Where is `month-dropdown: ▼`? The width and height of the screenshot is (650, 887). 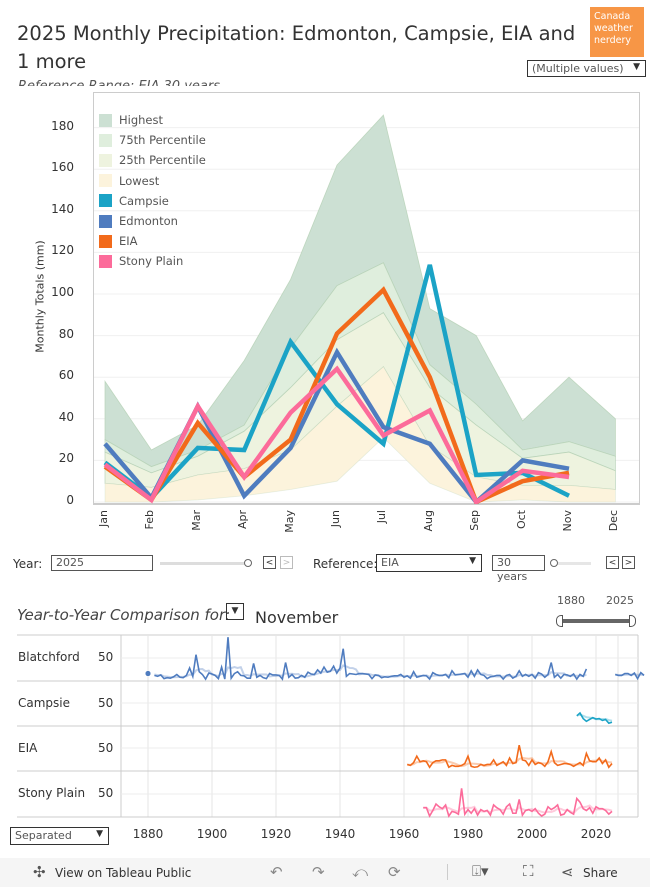
month-dropdown: ▼ is located at coordinates (235, 611).